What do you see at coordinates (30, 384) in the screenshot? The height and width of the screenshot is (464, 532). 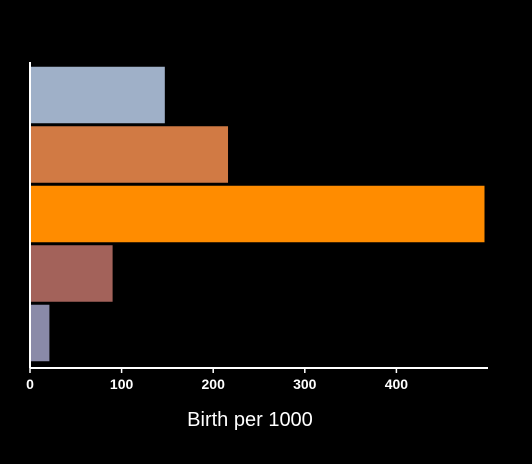 I see `x-tick-label: 0` at bounding box center [30, 384].